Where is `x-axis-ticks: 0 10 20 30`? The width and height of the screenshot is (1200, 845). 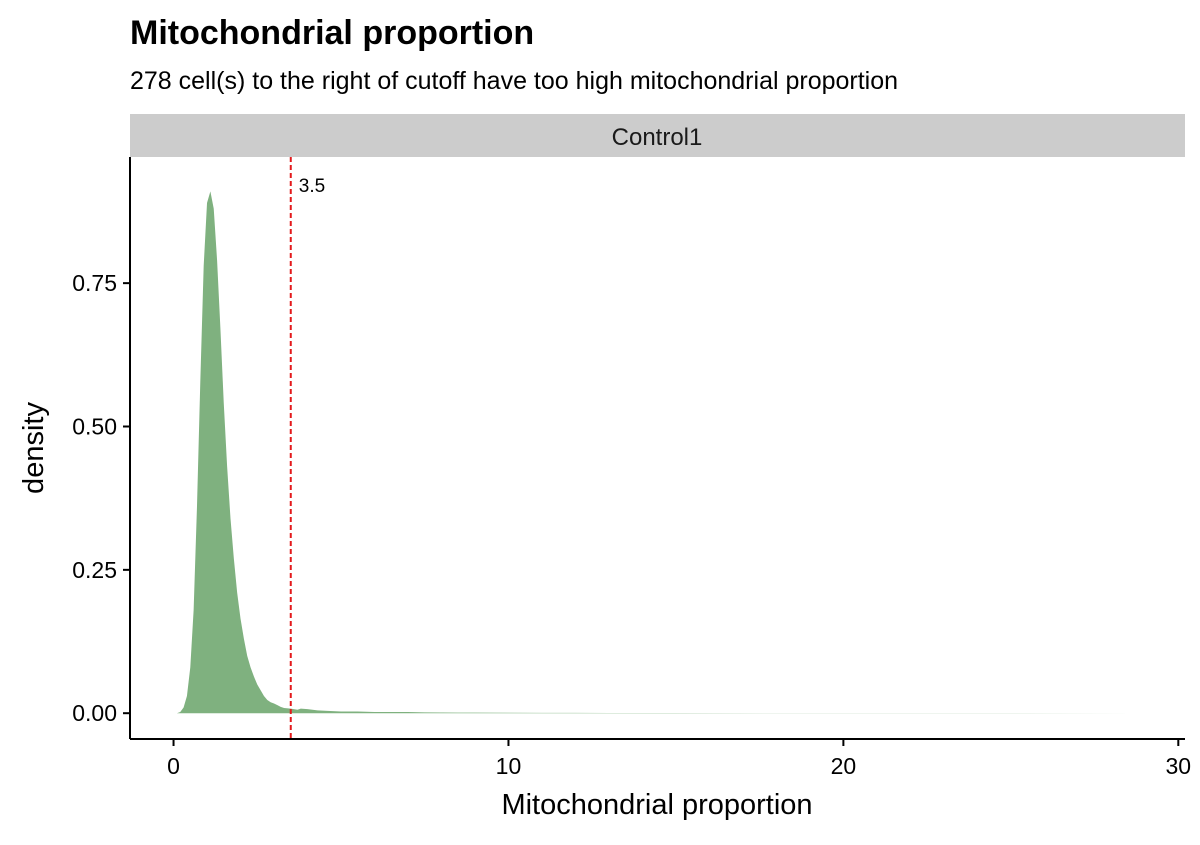 x-axis-ticks: 0 10 20 30 is located at coordinates (679, 759).